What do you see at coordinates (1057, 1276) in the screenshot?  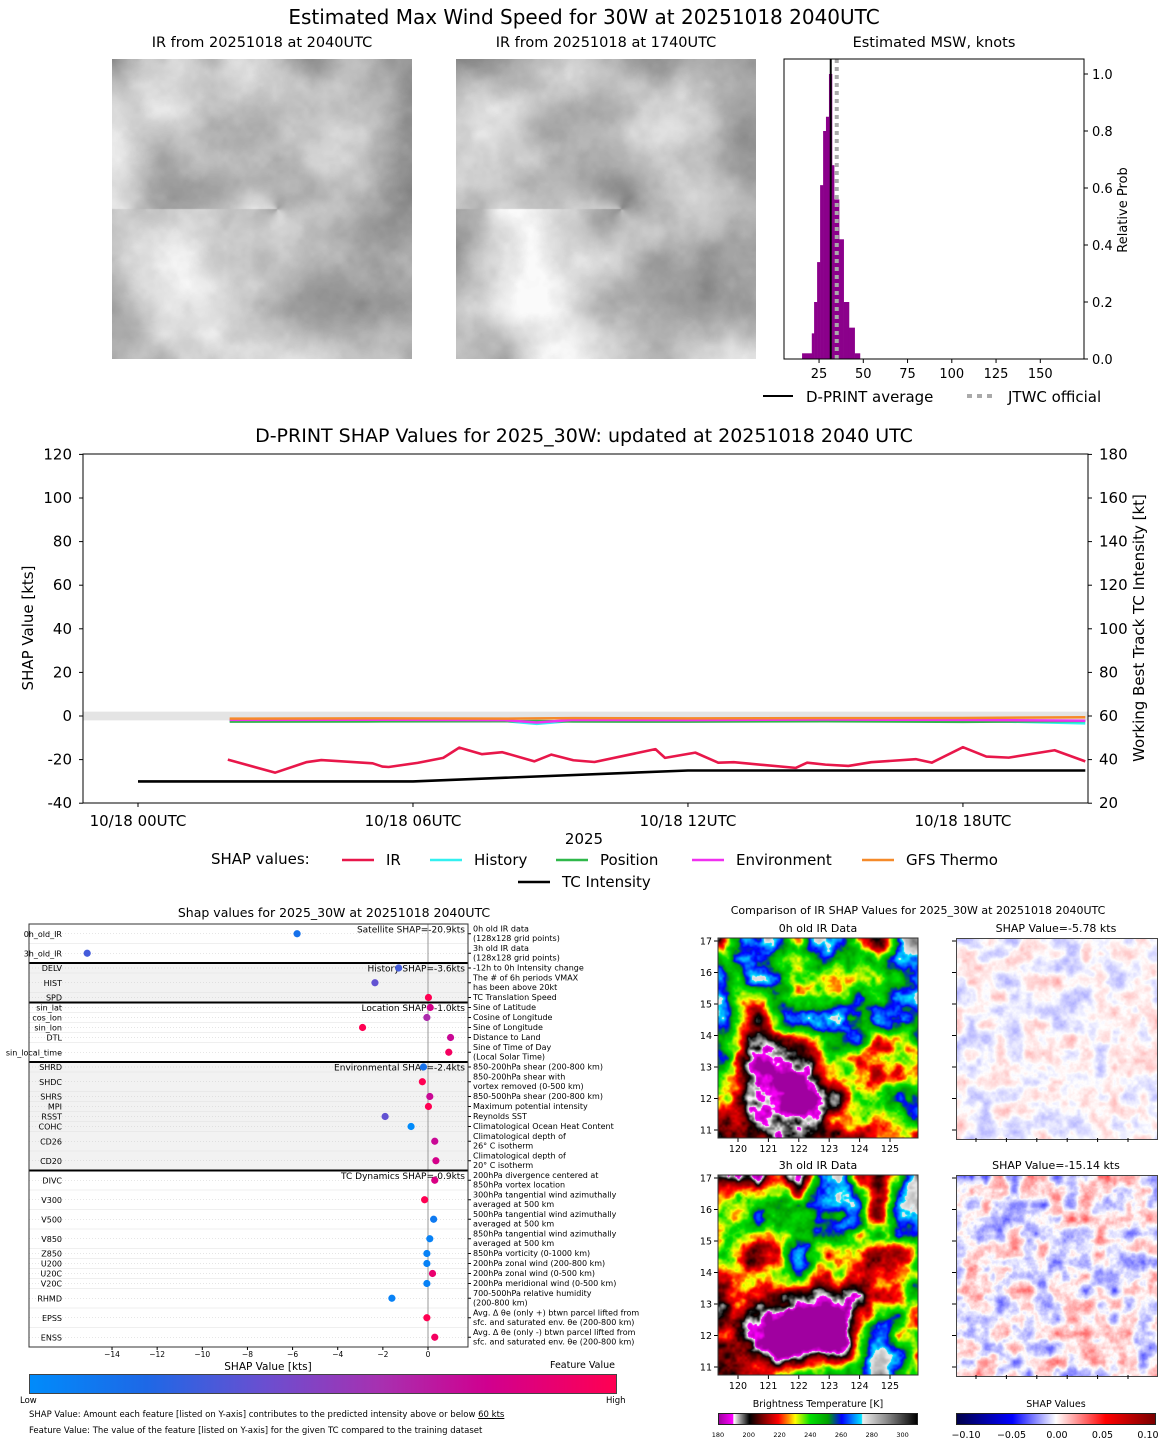 I see `shap-3h-map` at bounding box center [1057, 1276].